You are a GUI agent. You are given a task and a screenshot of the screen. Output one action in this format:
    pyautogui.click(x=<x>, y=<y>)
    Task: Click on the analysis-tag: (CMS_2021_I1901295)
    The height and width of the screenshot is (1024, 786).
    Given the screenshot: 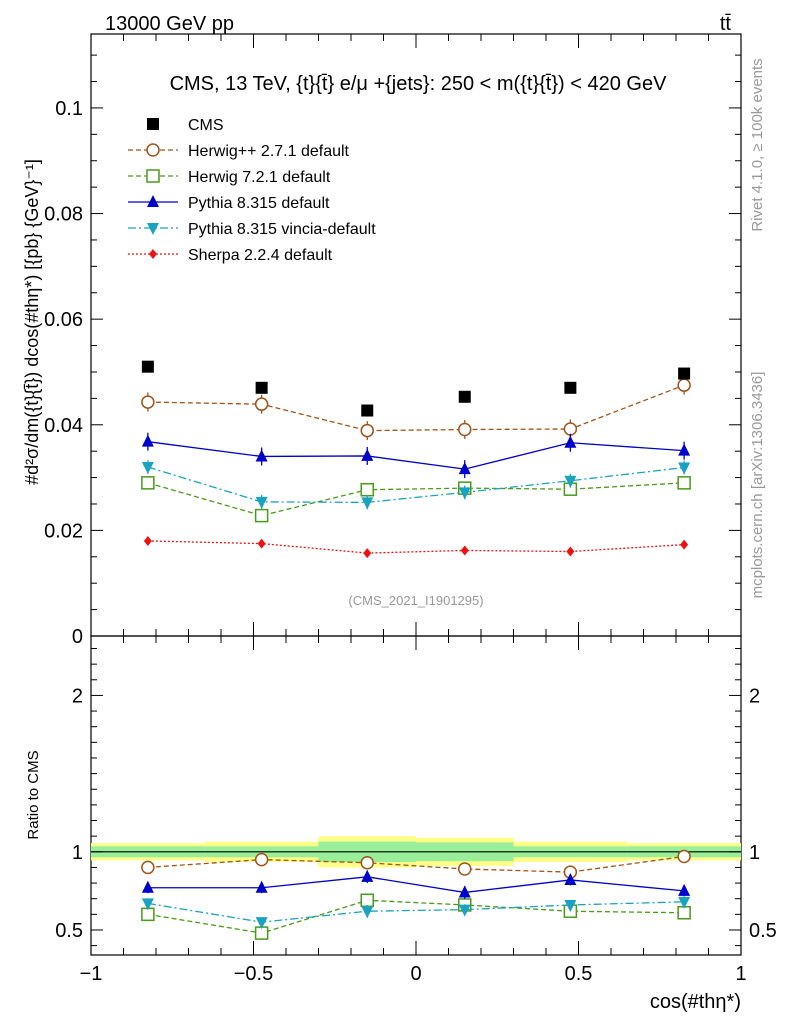 What is the action you would take?
    pyautogui.click(x=415, y=600)
    